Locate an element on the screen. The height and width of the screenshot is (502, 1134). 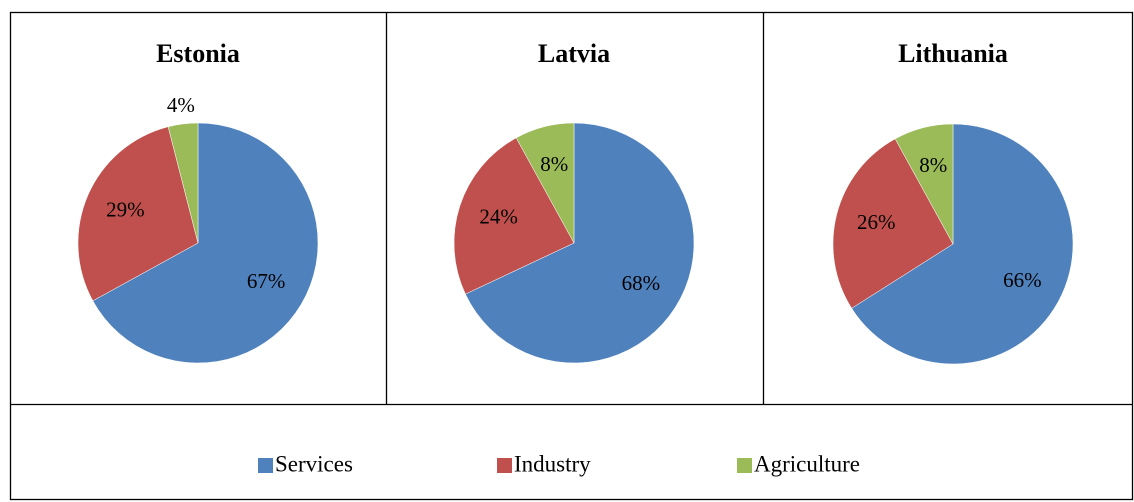
legend-label: Industry is located at coordinates (552, 463).